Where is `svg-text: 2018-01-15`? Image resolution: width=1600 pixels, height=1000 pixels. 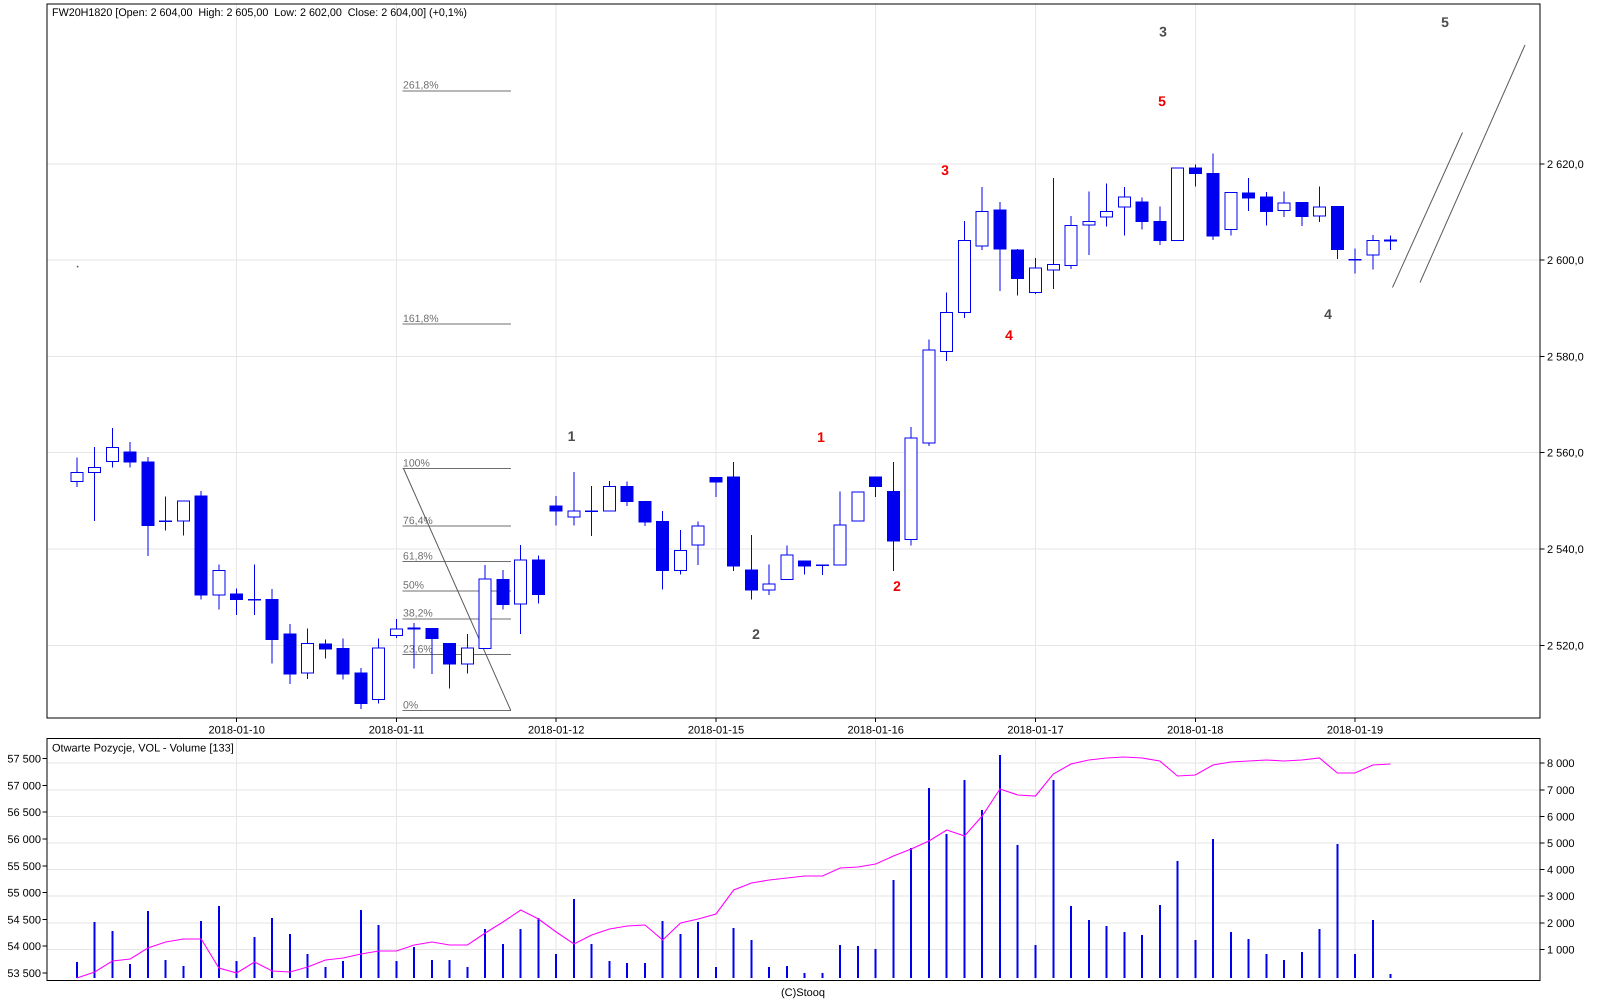 svg-text: 2018-01-15 is located at coordinates (716, 731).